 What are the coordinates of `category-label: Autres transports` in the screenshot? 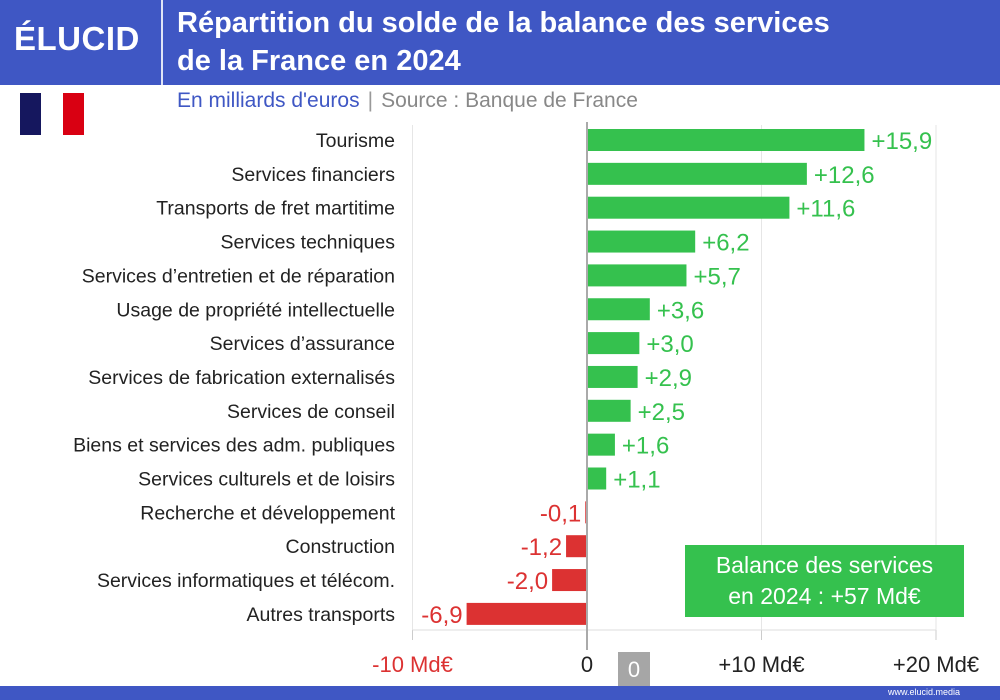 It's located at (321, 615).